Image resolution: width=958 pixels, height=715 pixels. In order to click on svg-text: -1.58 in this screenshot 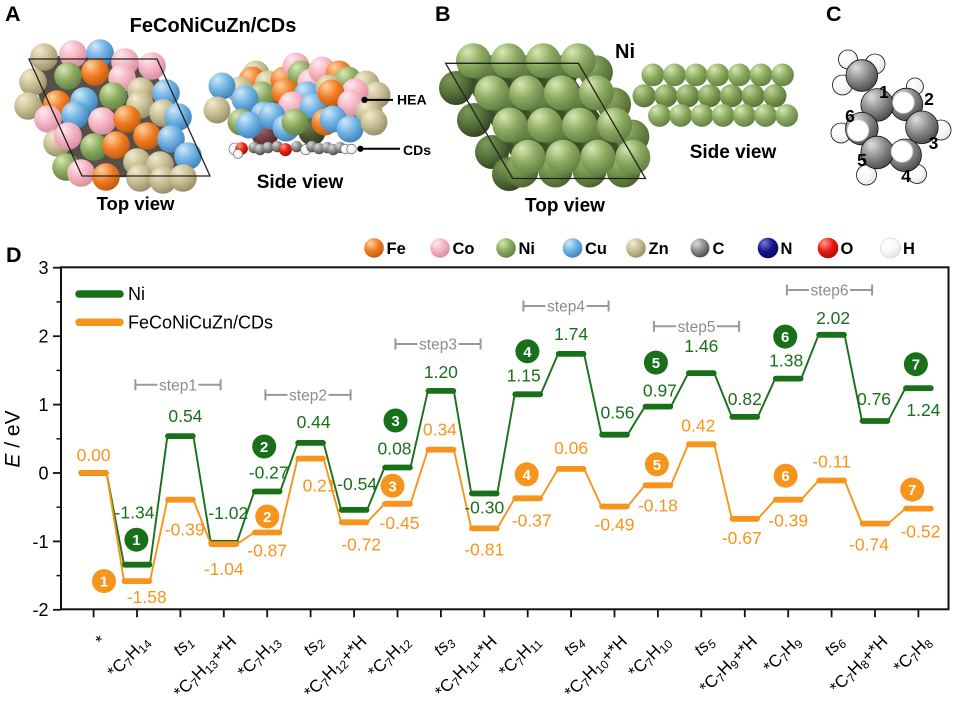, I will do `click(147, 597)`.